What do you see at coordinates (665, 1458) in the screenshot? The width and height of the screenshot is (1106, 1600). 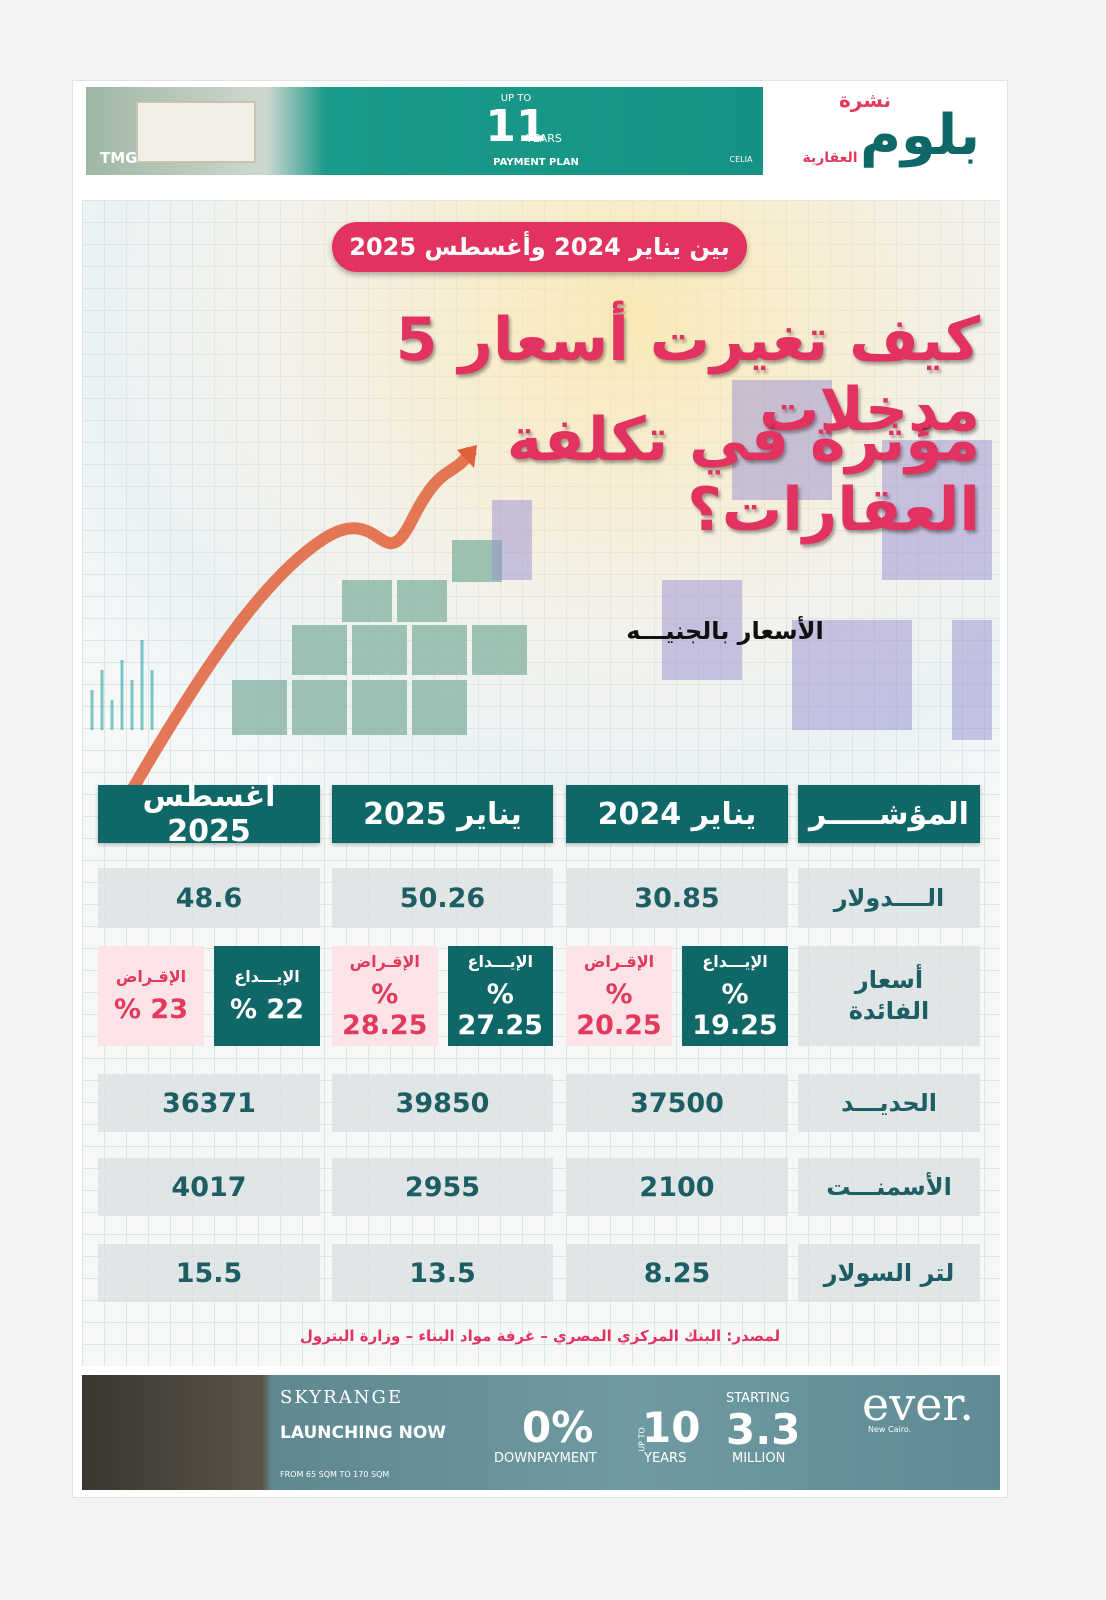 I see `ad-years-label: YEARS` at bounding box center [665, 1458].